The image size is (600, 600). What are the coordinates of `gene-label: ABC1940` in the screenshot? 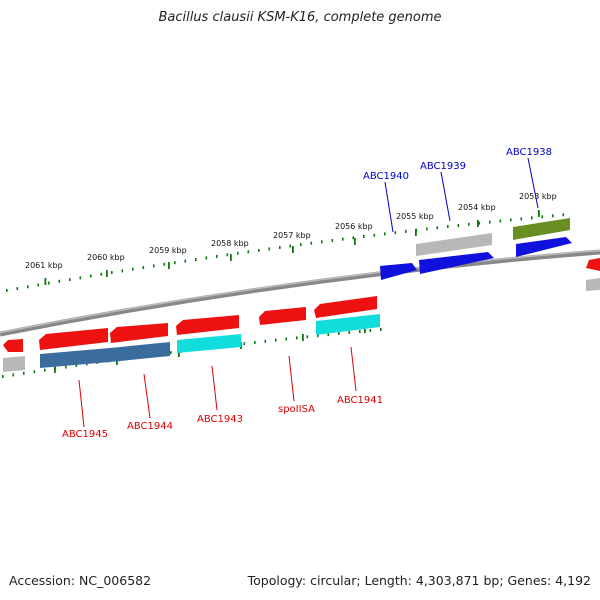 It's located at (386, 176).